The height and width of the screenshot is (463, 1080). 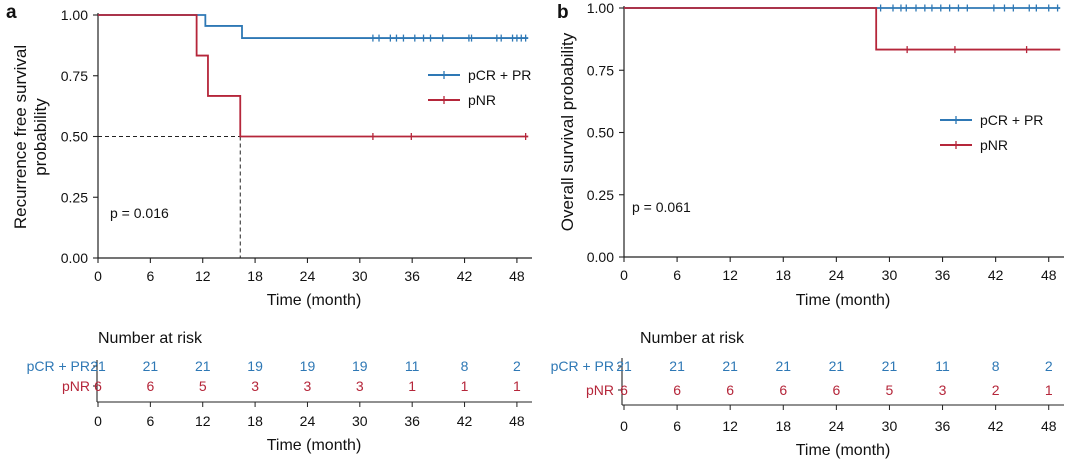 I want to click on x-tick-label: 30, so click(x=890, y=275).